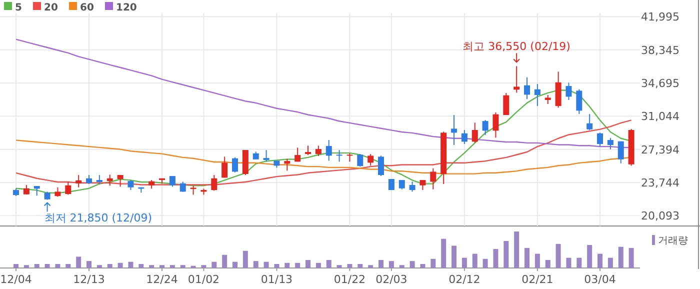 This screenshot has height=289, width=700. I want to click on y-tick-label: 34,695, so click(660, 83).